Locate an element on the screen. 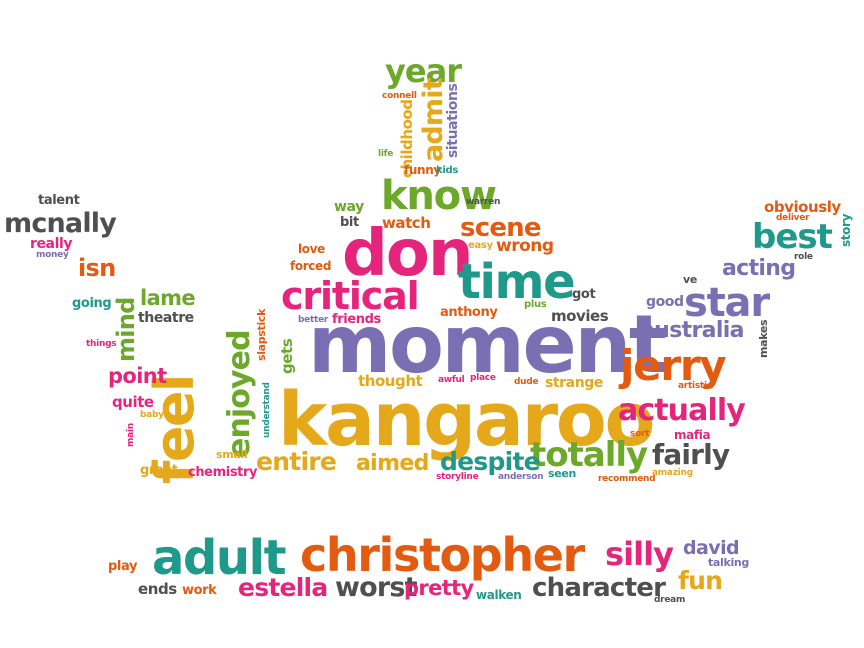 The image size is (864, 648). word-talking: talking is located at coordinates (728, 562).